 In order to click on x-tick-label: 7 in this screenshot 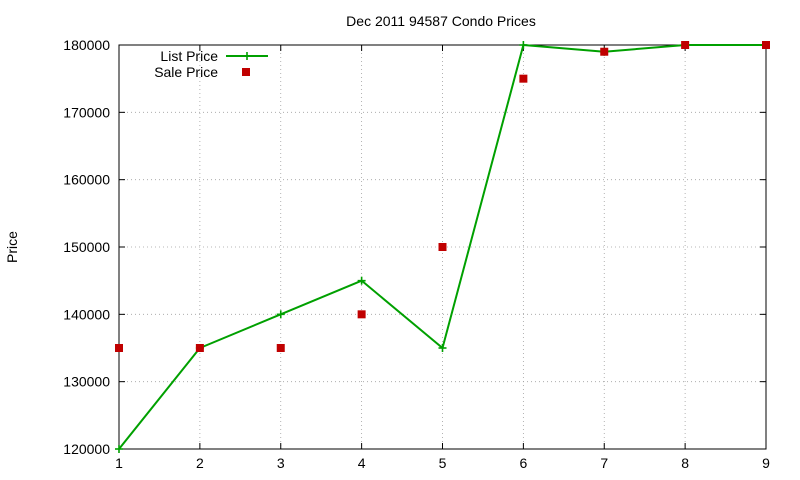, I will do `click(604, 463)`.